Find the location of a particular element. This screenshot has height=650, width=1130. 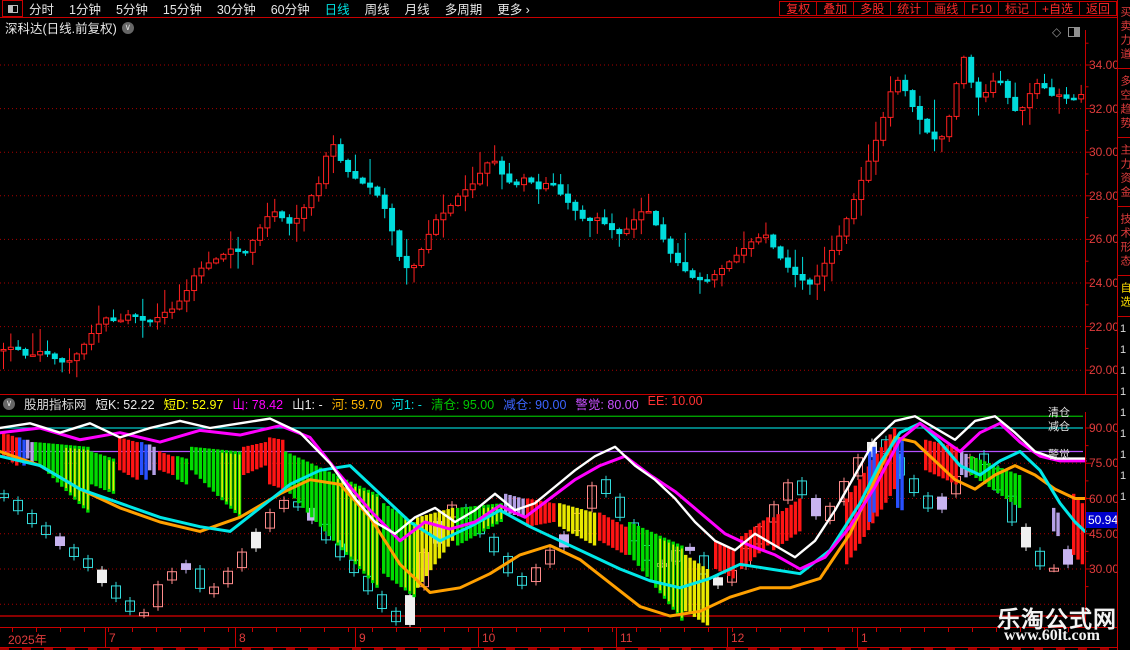

period-item-9: 多周期 is located at coordinates (463, 10).